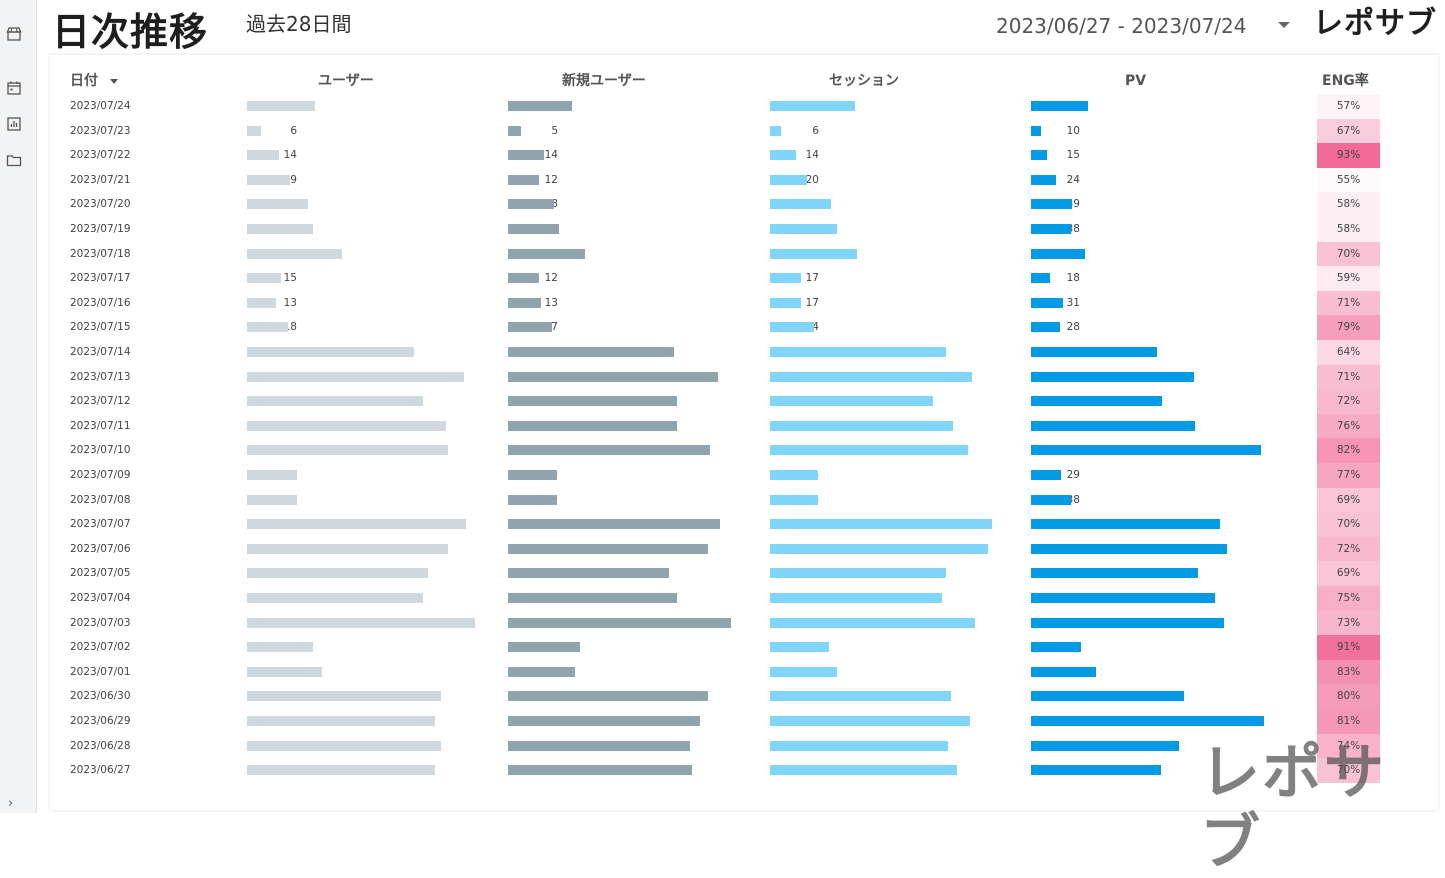 The width and height of the screenshot is (1445, 878). I want to click on table-row: 2023/07/092219262977%, so click(744, 475).